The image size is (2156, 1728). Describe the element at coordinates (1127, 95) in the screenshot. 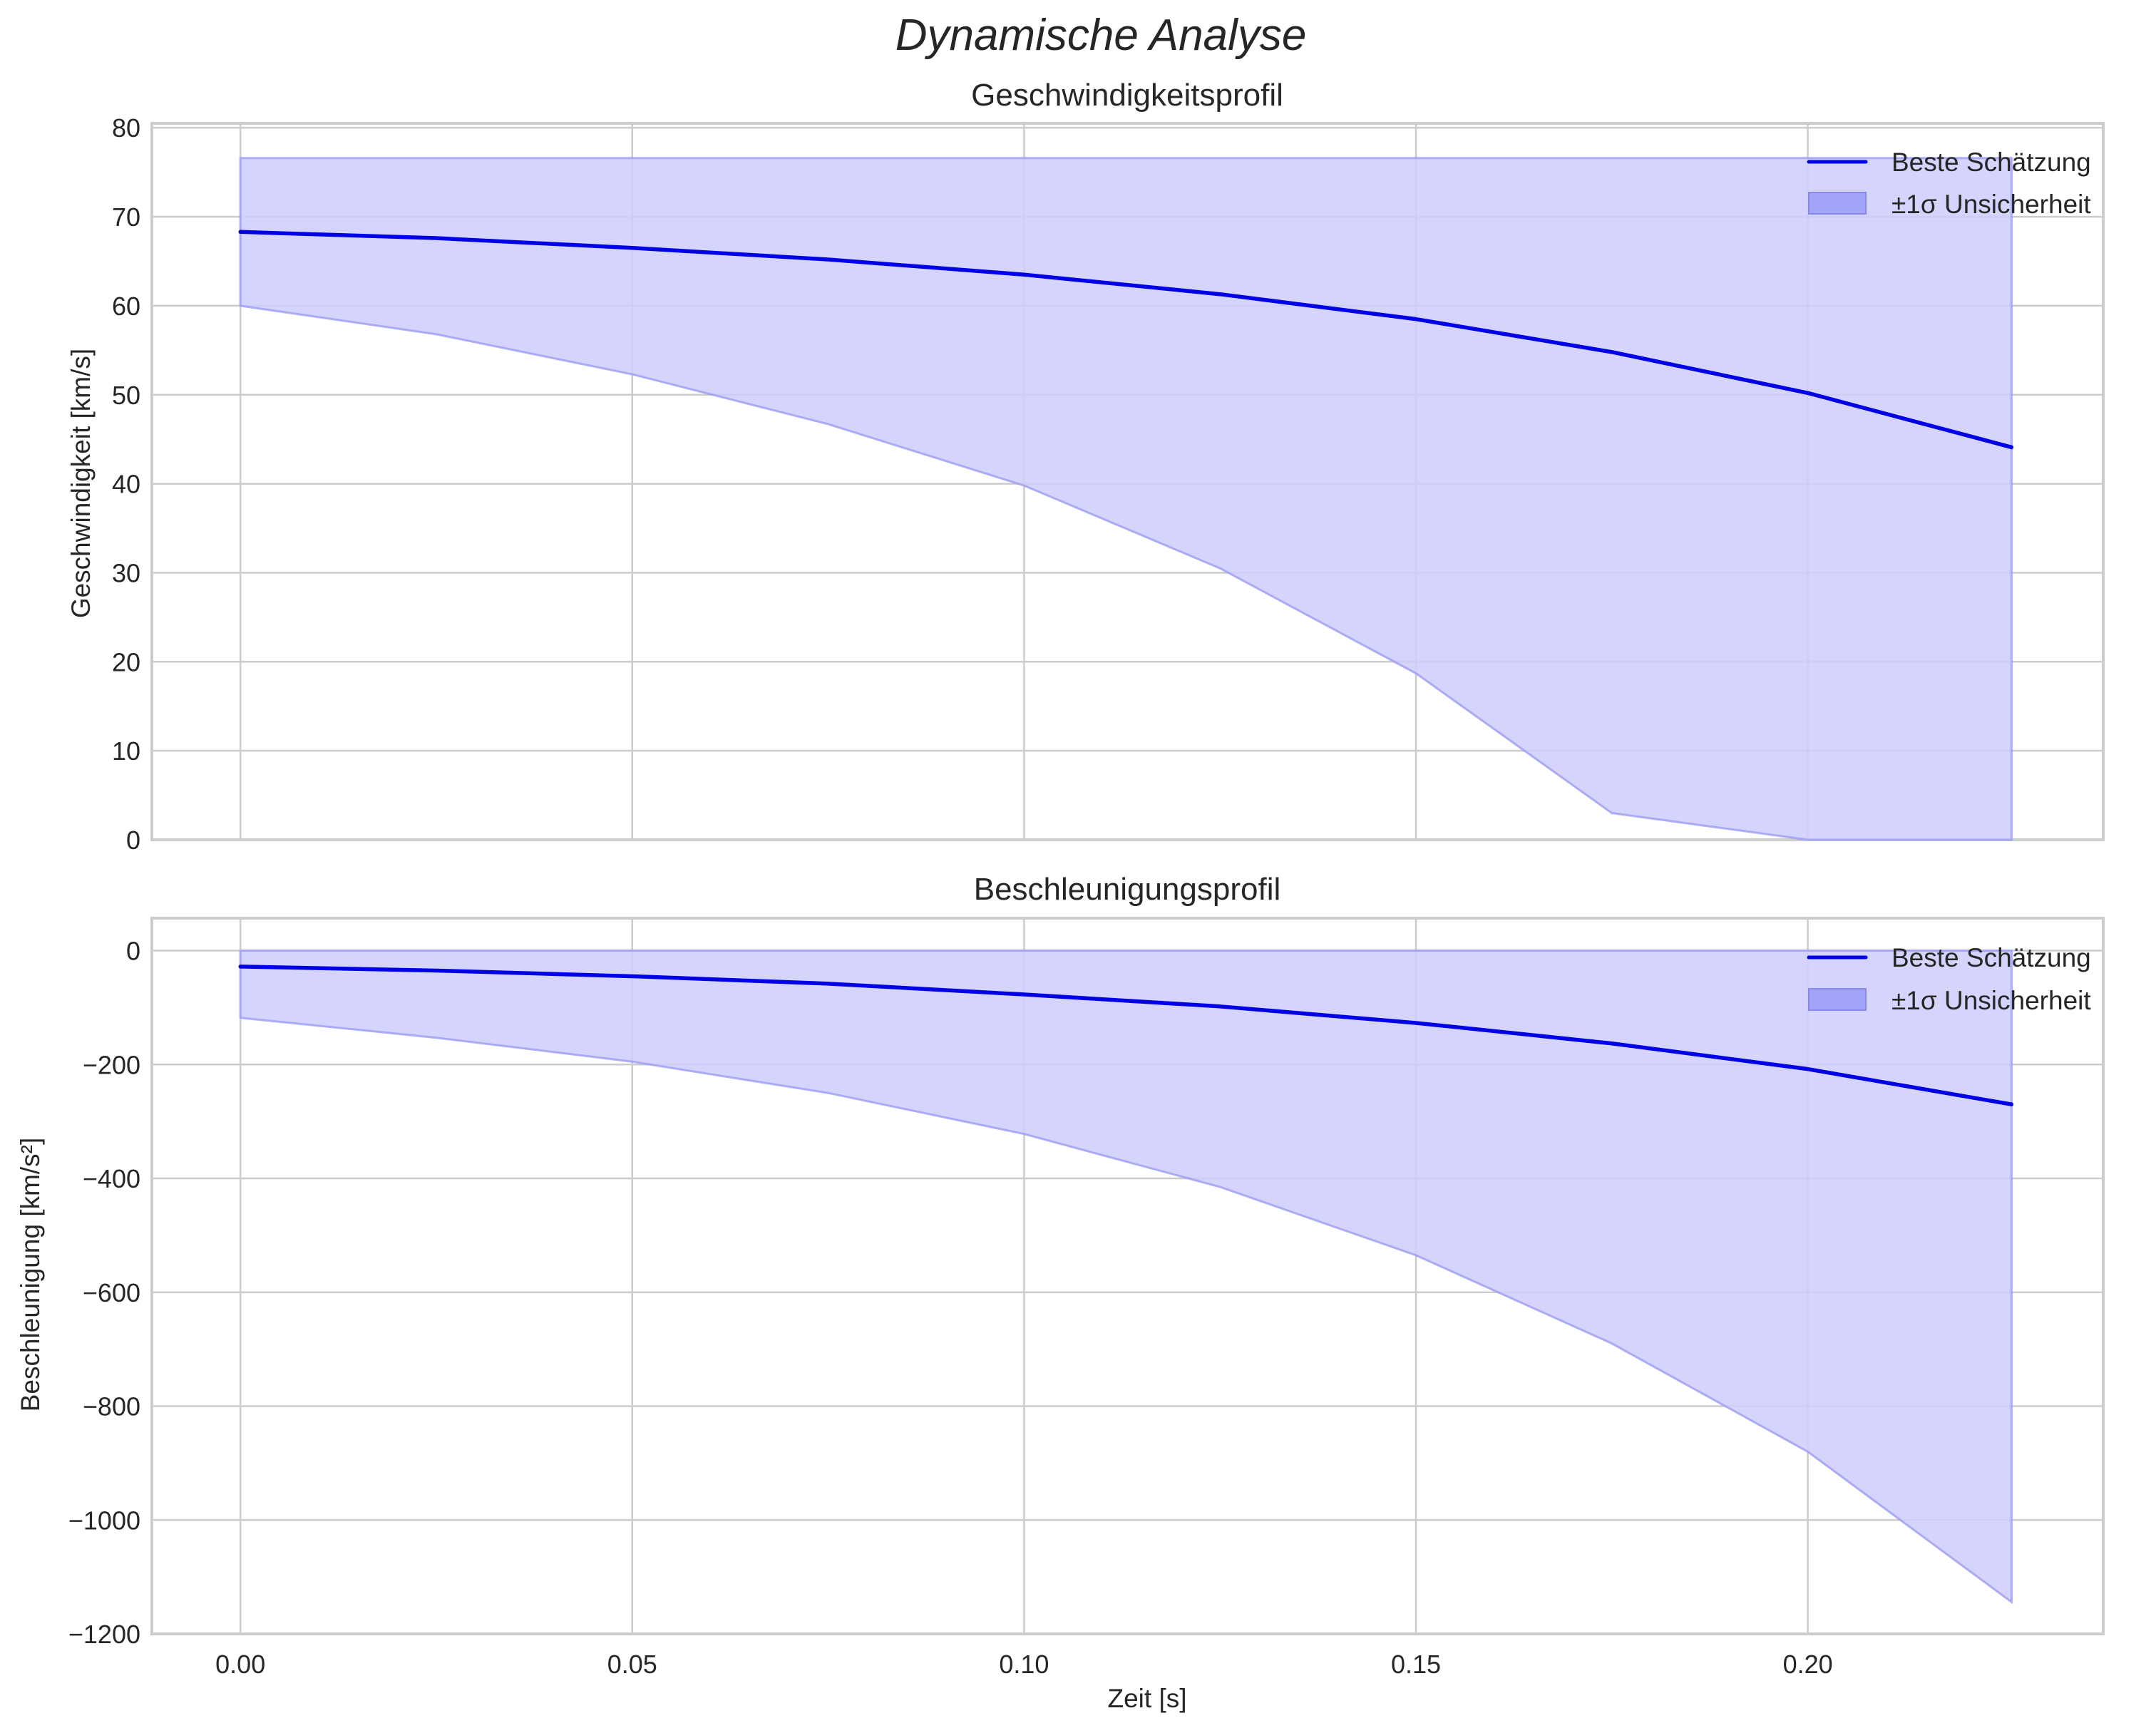

I see `velocity-title: Geschwindigkeitsprofil` at that location.